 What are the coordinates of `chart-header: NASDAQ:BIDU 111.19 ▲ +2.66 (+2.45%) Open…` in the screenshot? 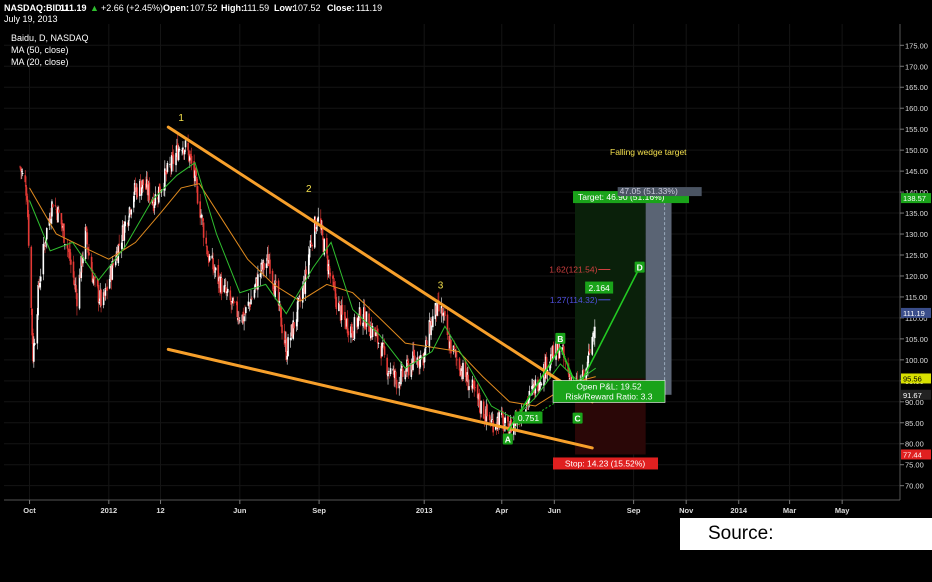 It's located at (193, 13).